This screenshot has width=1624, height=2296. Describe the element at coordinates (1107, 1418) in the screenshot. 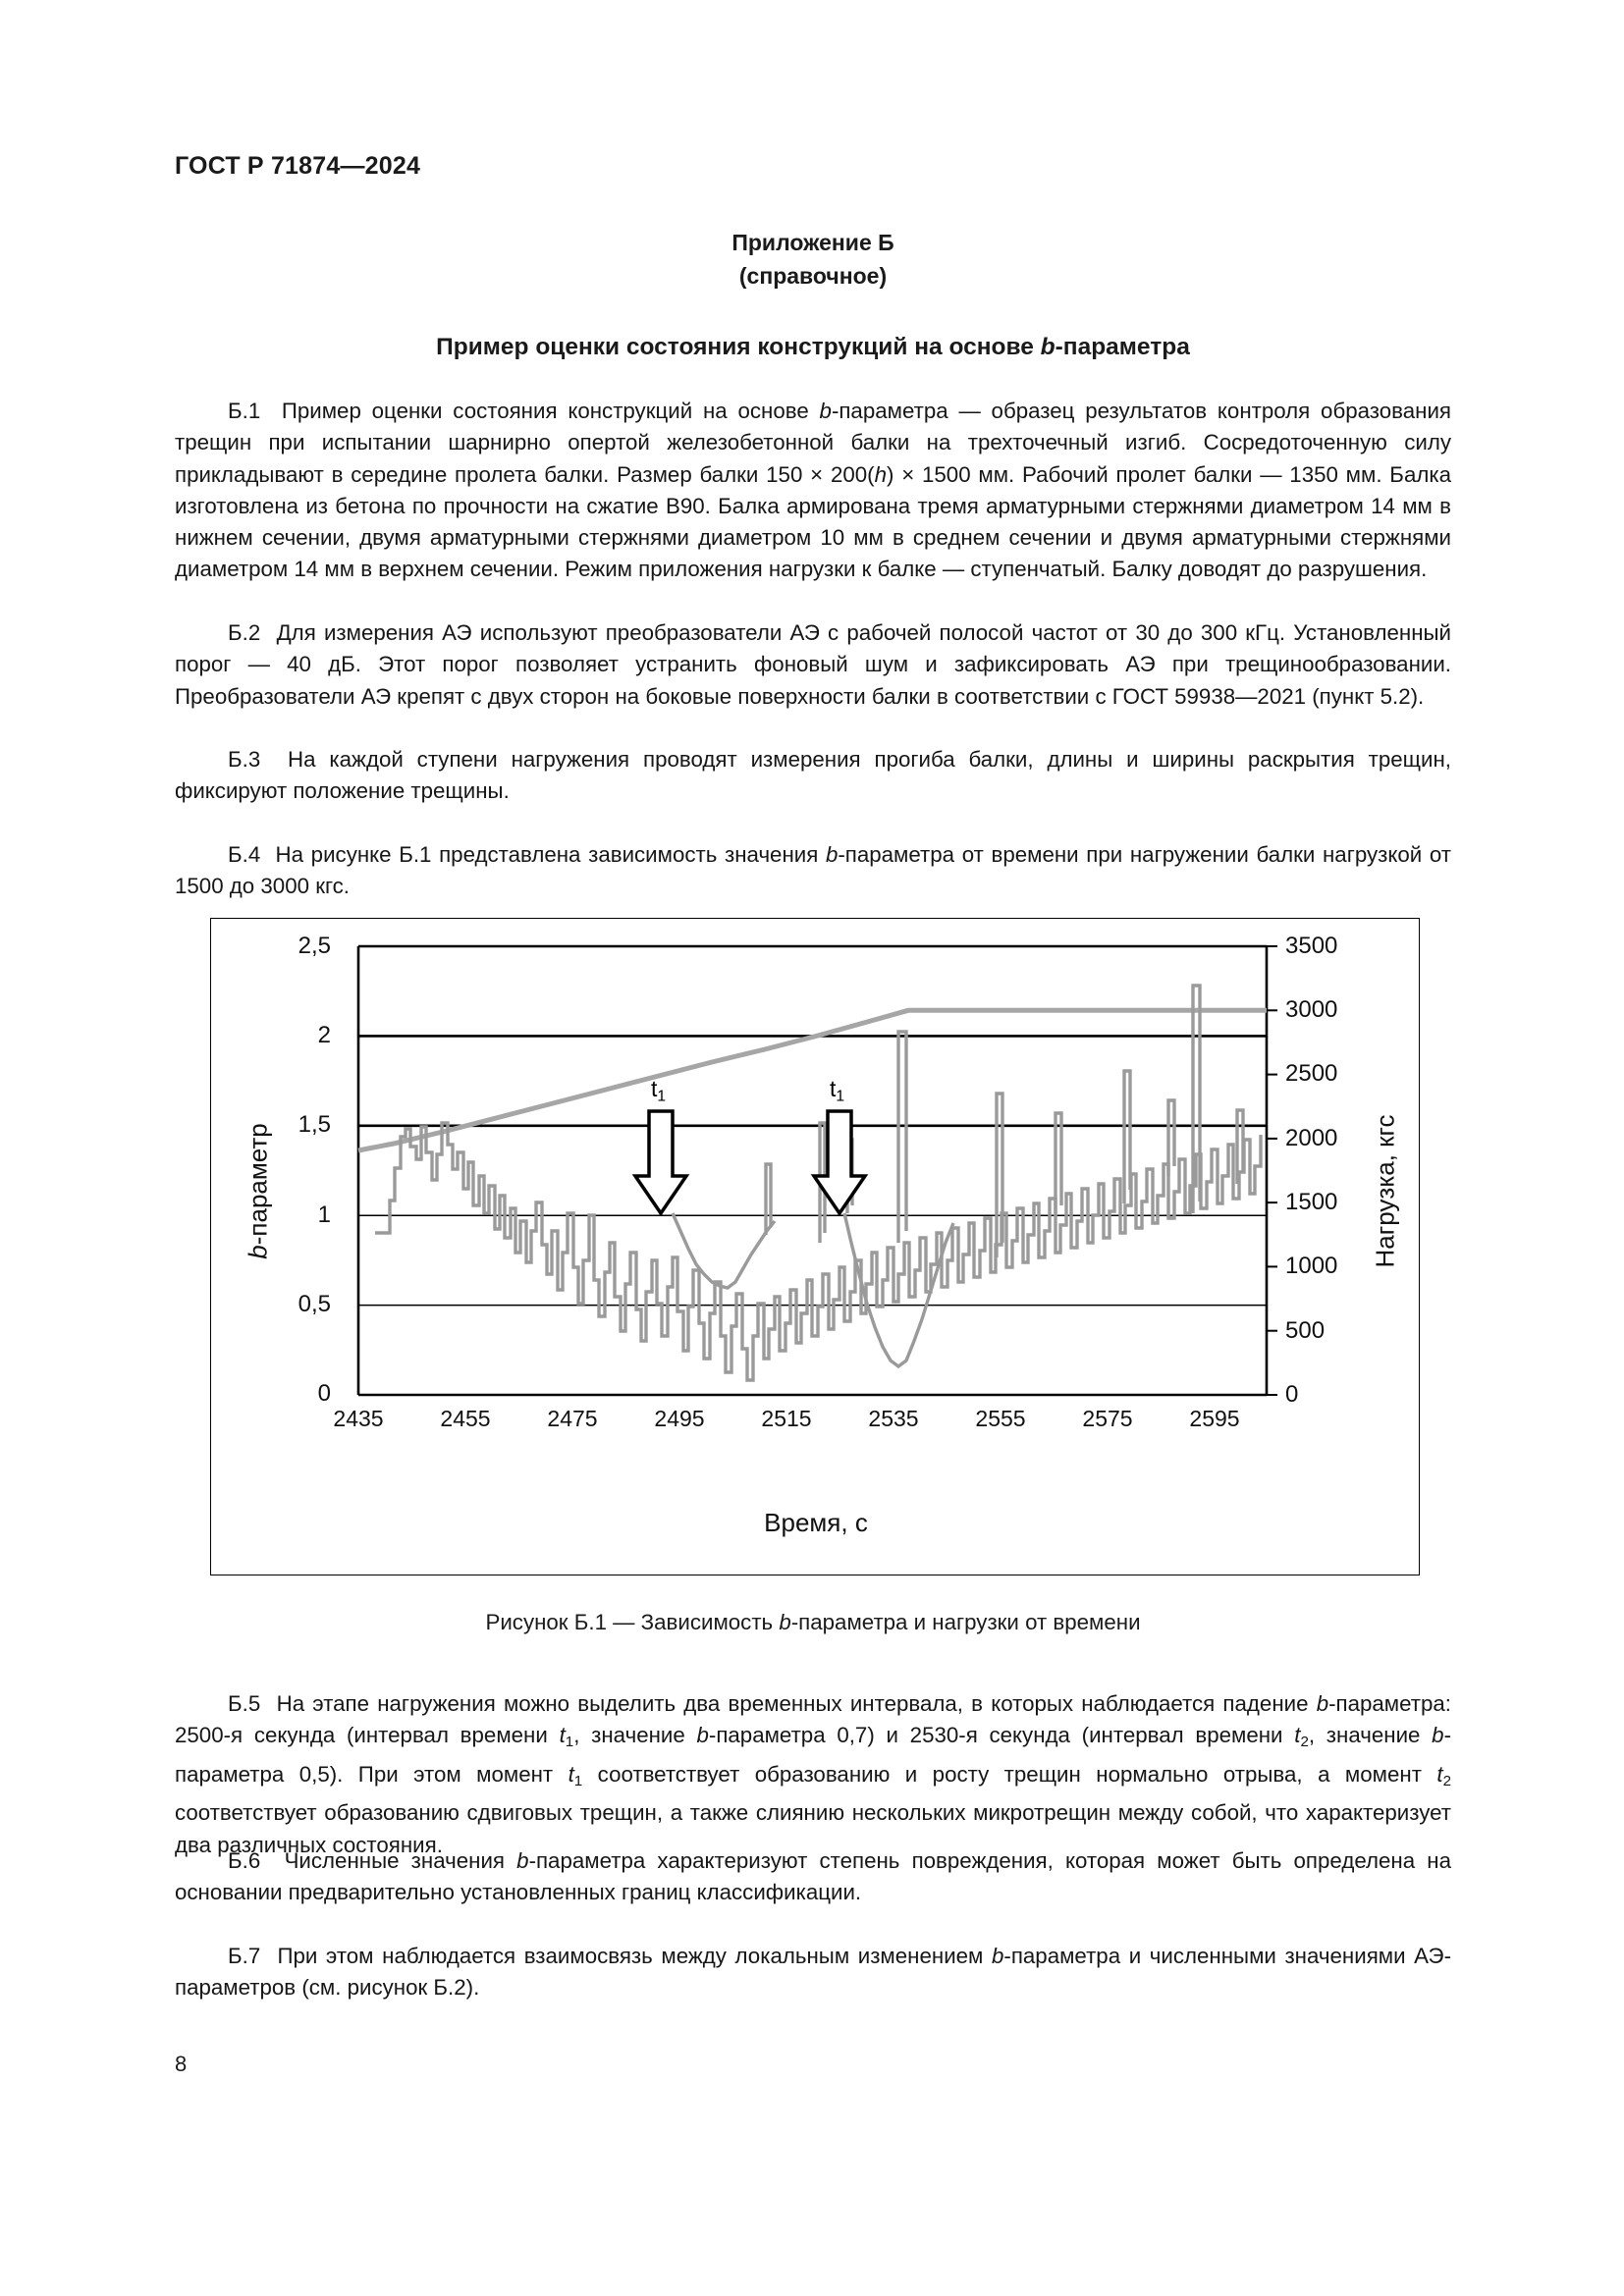

I see `xtick-2575: 2575` at that location.